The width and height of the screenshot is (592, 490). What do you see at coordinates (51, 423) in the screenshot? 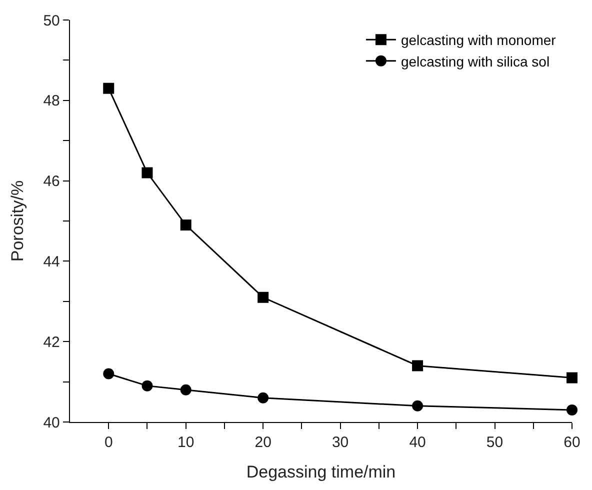
I see `y-tick-label: 40` at bounding box center [51, 423].